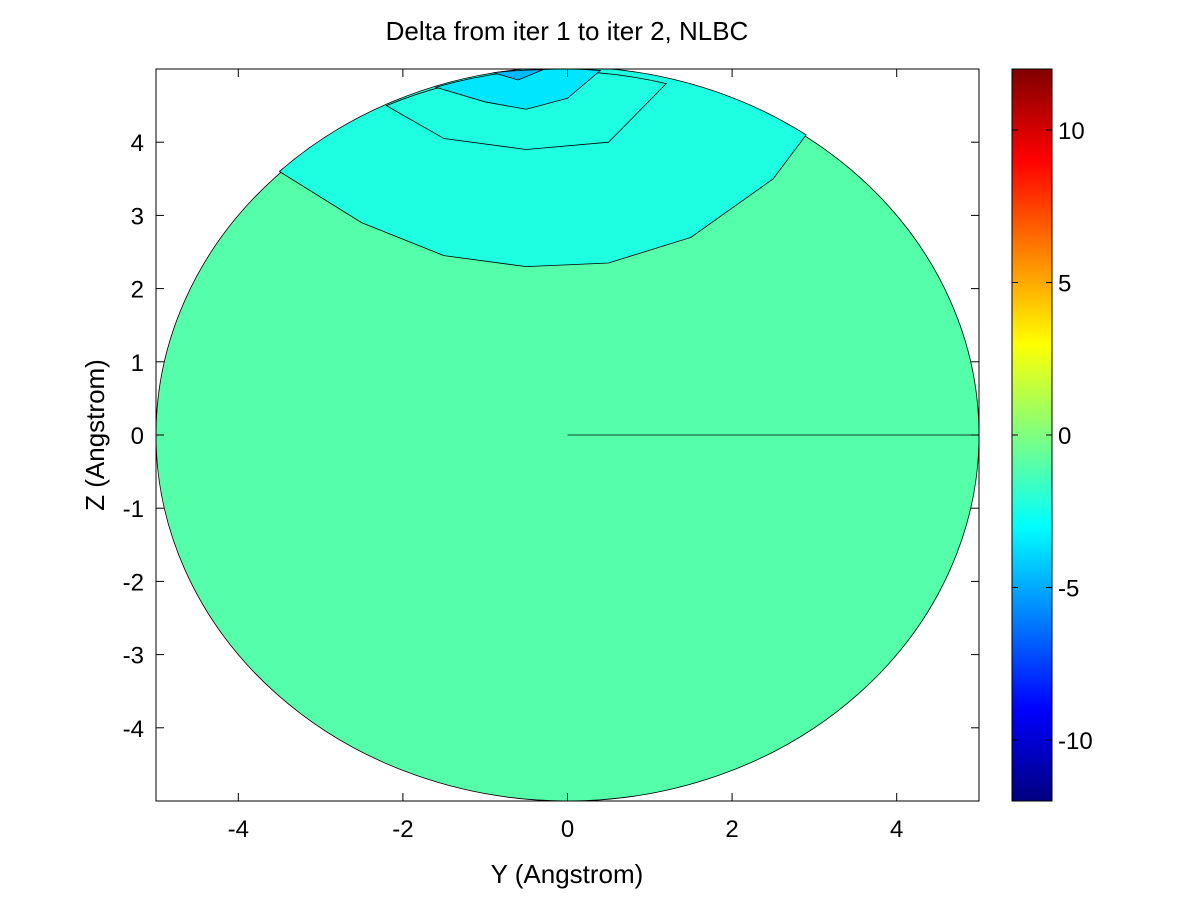 This screenshot has width=1201, height=900. I want to click on y-tick-label: 1, so click(137, 363).